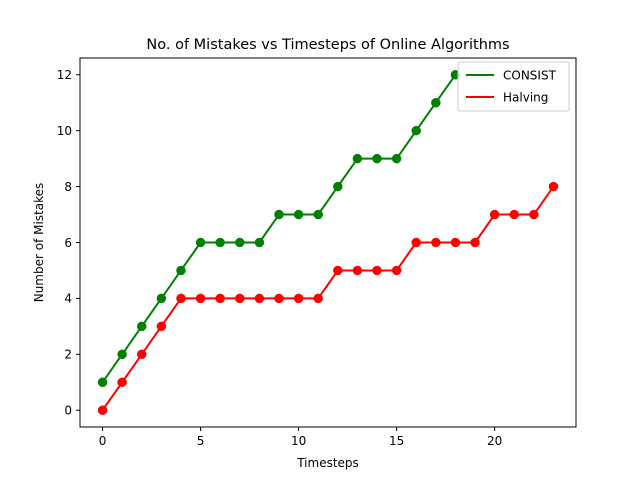  What do you see at coordinates (525, 98) in the screenshot?
I see `legend-label-halving: Halving` at bounding box center [525, 98].